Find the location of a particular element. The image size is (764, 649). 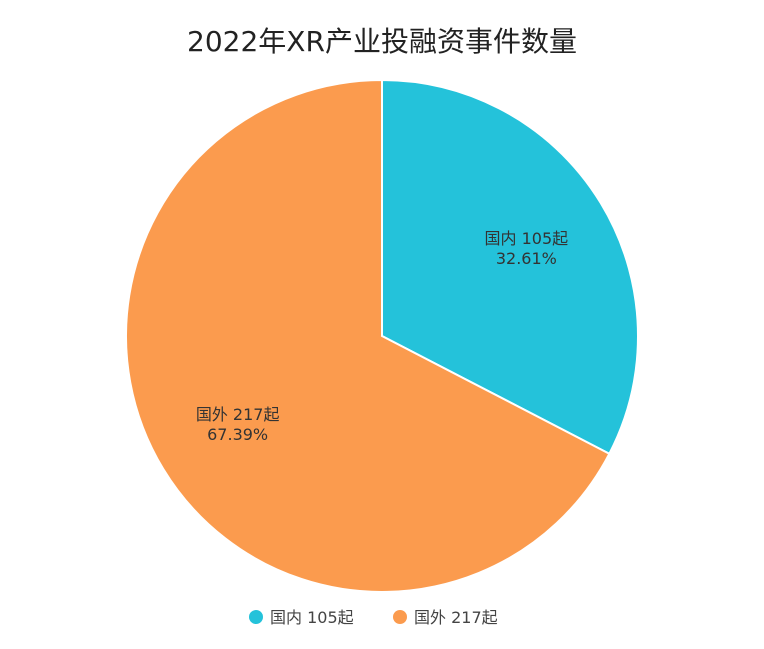

legend-label-2: 国外 217起 is located at coordinates (456, 617).